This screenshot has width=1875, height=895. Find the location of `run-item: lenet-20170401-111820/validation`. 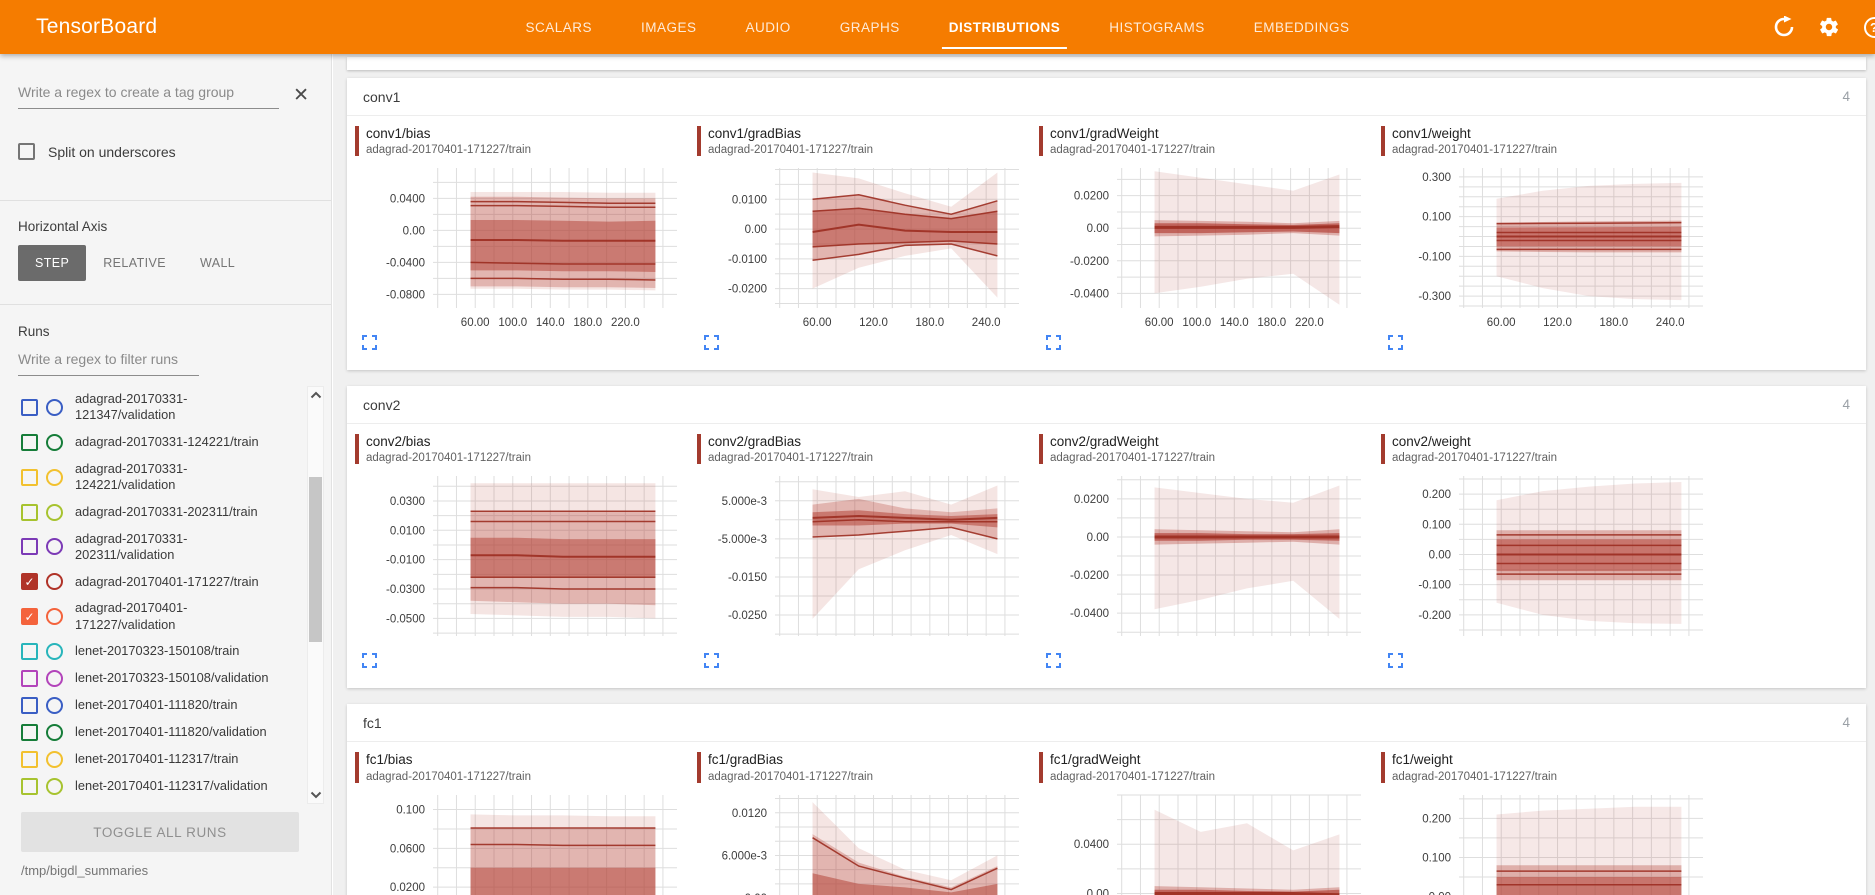

run-item: lenet-20170401-111820/validation is located at coordinates (161, 732).